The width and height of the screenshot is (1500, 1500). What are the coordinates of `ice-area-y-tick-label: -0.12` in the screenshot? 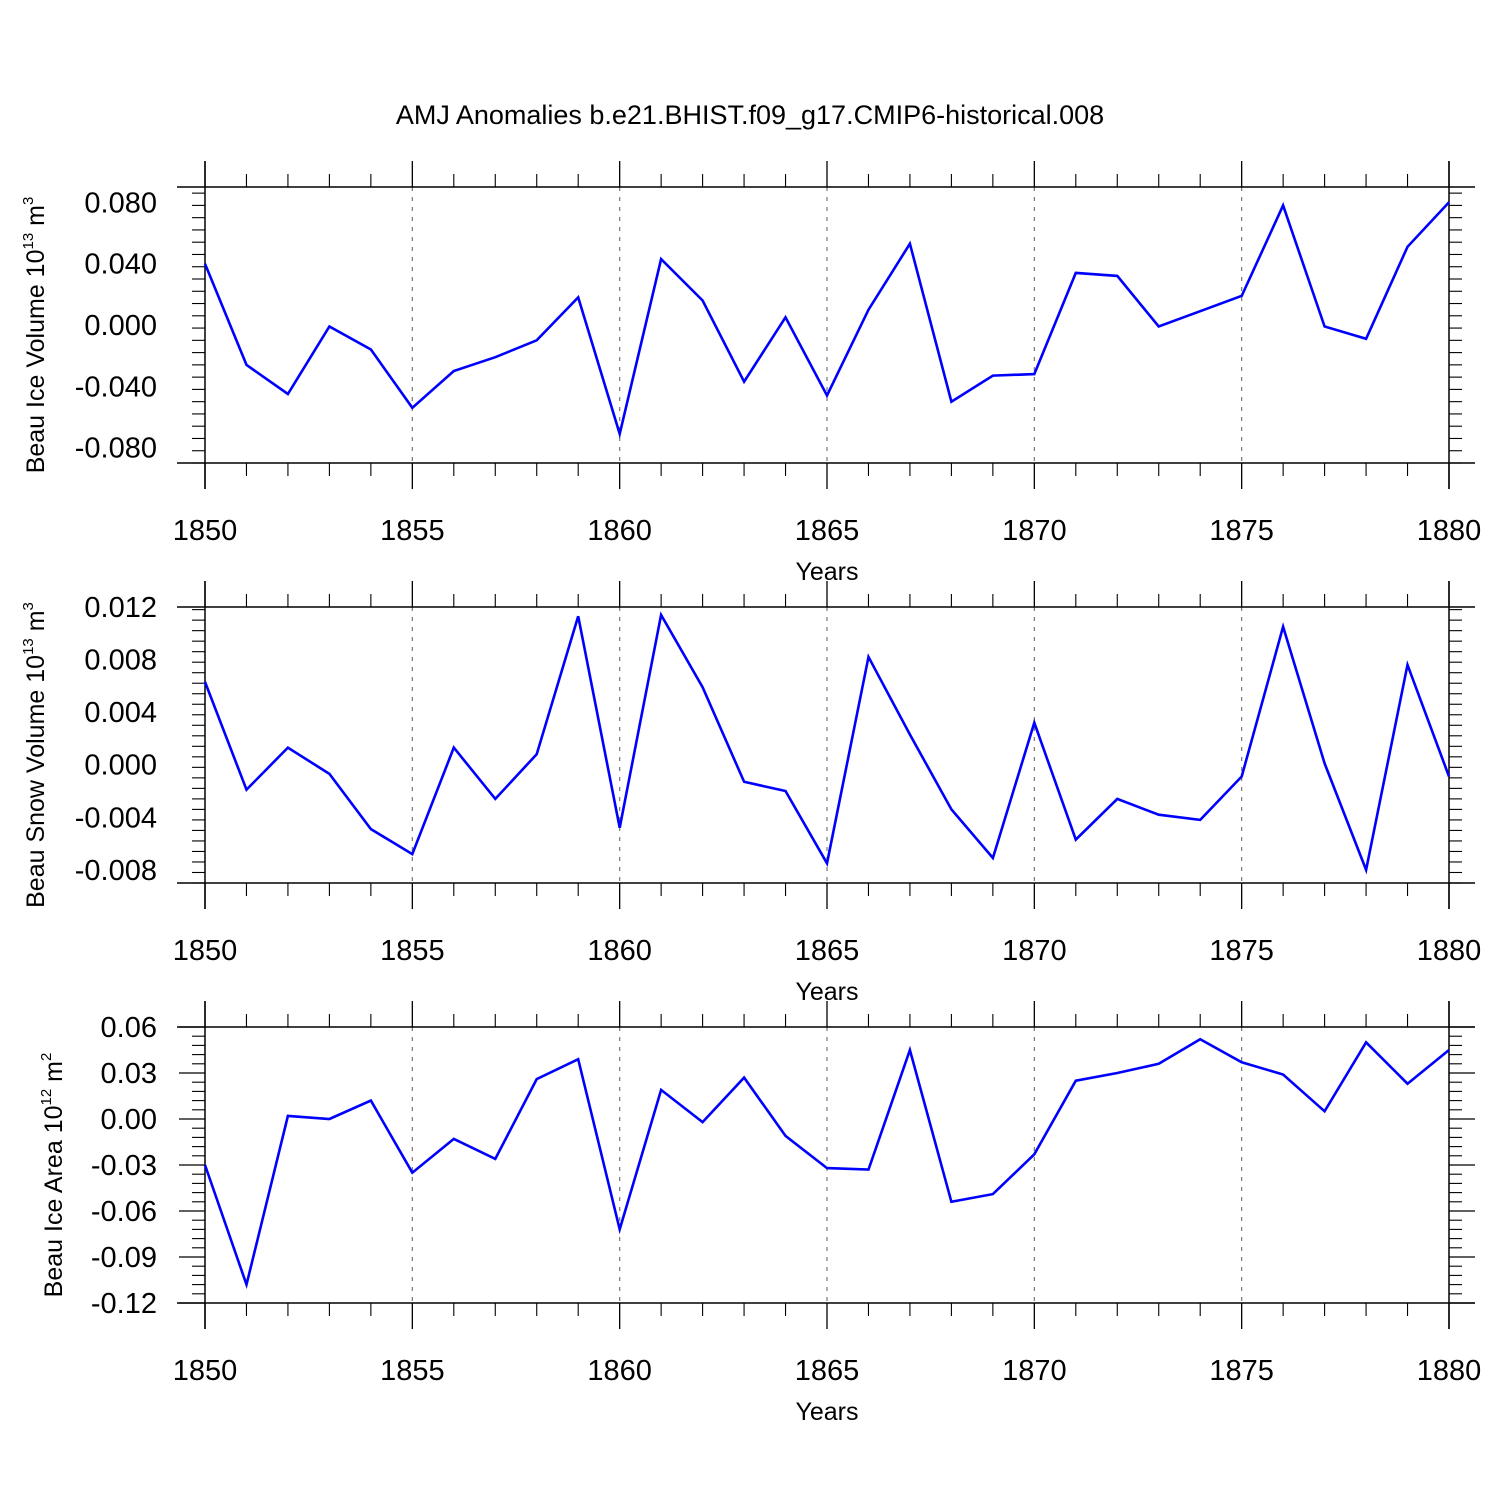 It's located at (124, 1304).